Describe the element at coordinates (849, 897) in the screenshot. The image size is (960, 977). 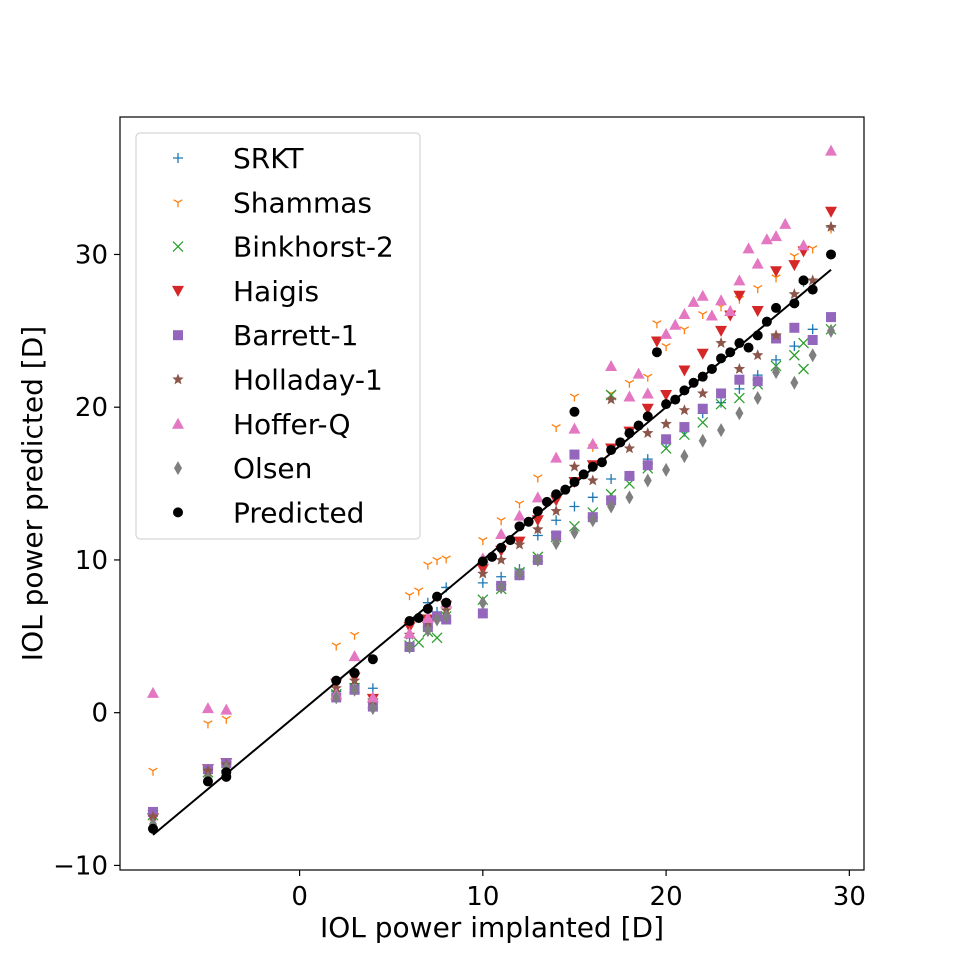
I see `x-tick-label: 30` at that location.